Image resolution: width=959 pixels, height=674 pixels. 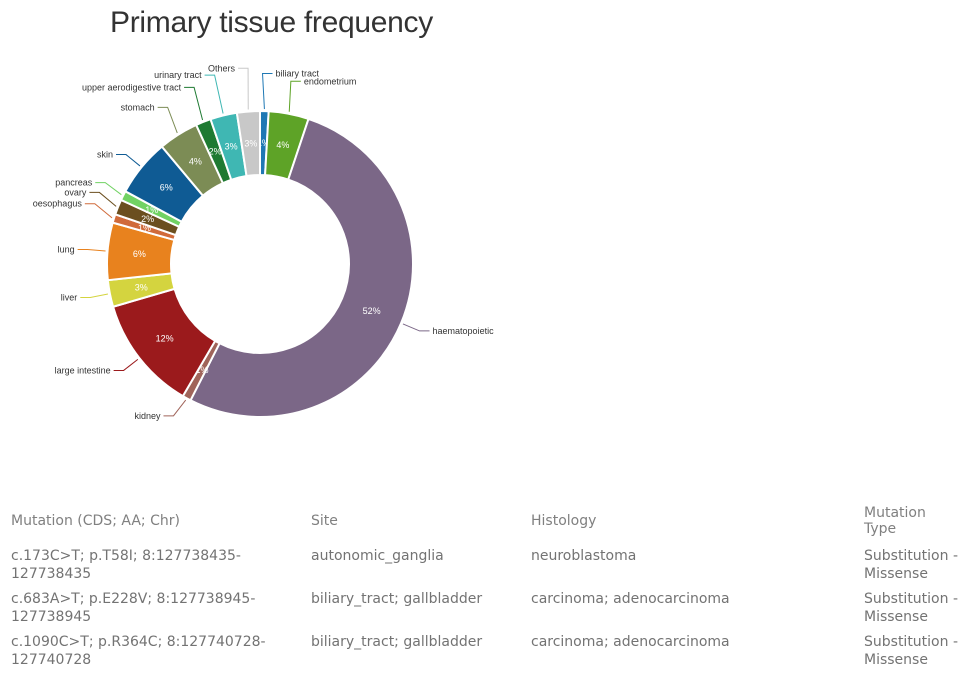 What do you see at coordinates (98, 211) in the screenshot?
I see `connector-oesophagus` at bounding box center [98, 211].